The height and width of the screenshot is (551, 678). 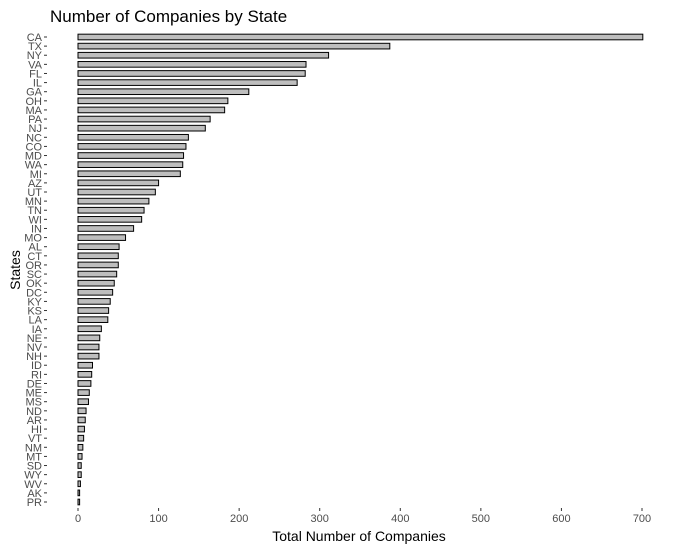 What do you see at coordinates (34, 266) in the screenshot?
I see `y-tick-label-or: OR` at bounding box center [34, 266].